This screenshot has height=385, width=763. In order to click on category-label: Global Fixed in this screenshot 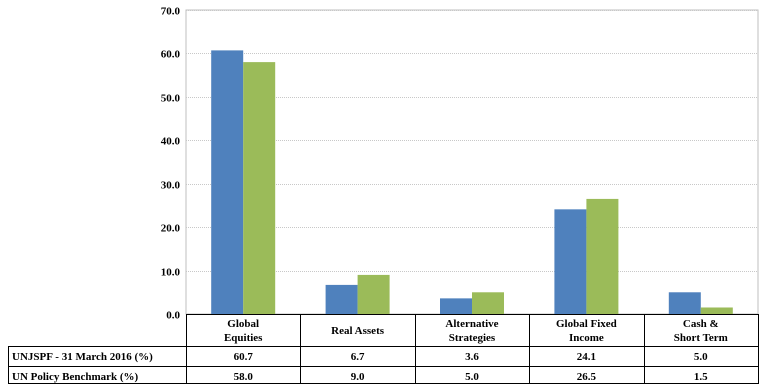, I will do `click(586, 324)`.